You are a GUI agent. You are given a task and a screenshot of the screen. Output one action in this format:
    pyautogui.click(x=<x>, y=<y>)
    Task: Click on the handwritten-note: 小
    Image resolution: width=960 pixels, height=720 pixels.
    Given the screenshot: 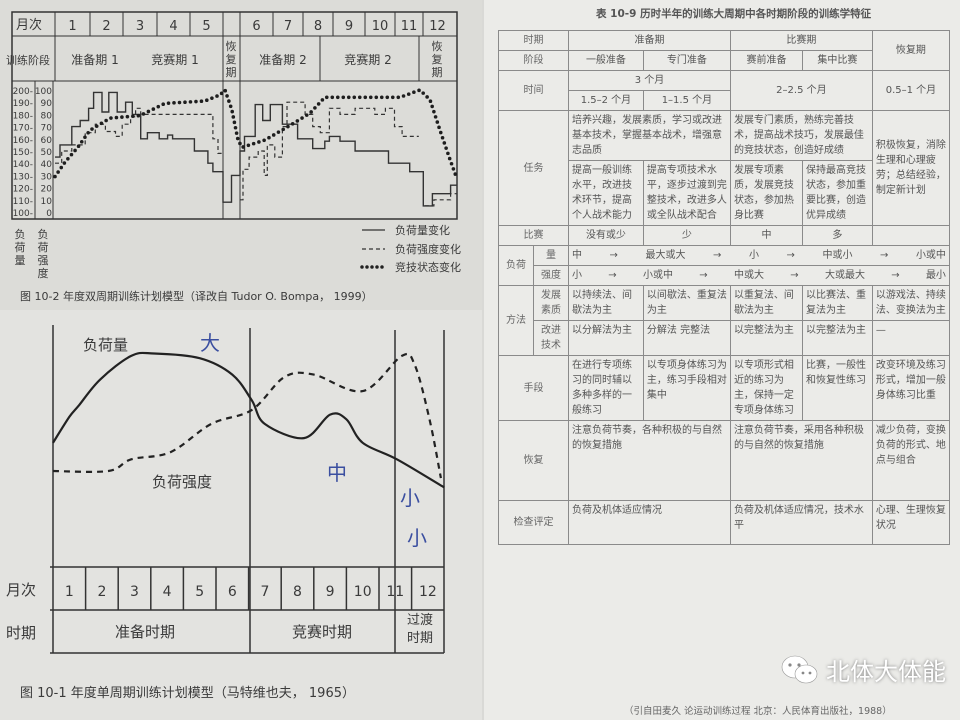 What is the action you would take?
    pyautogui.click(x=417, y=538)
    